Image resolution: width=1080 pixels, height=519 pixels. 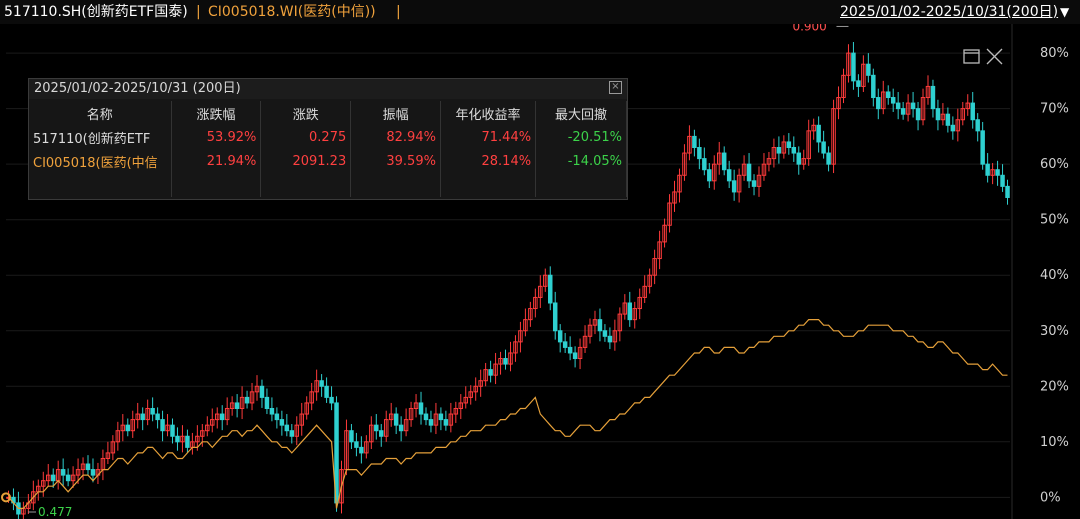 I want to click on close-icon, so click(x=994, y=56).